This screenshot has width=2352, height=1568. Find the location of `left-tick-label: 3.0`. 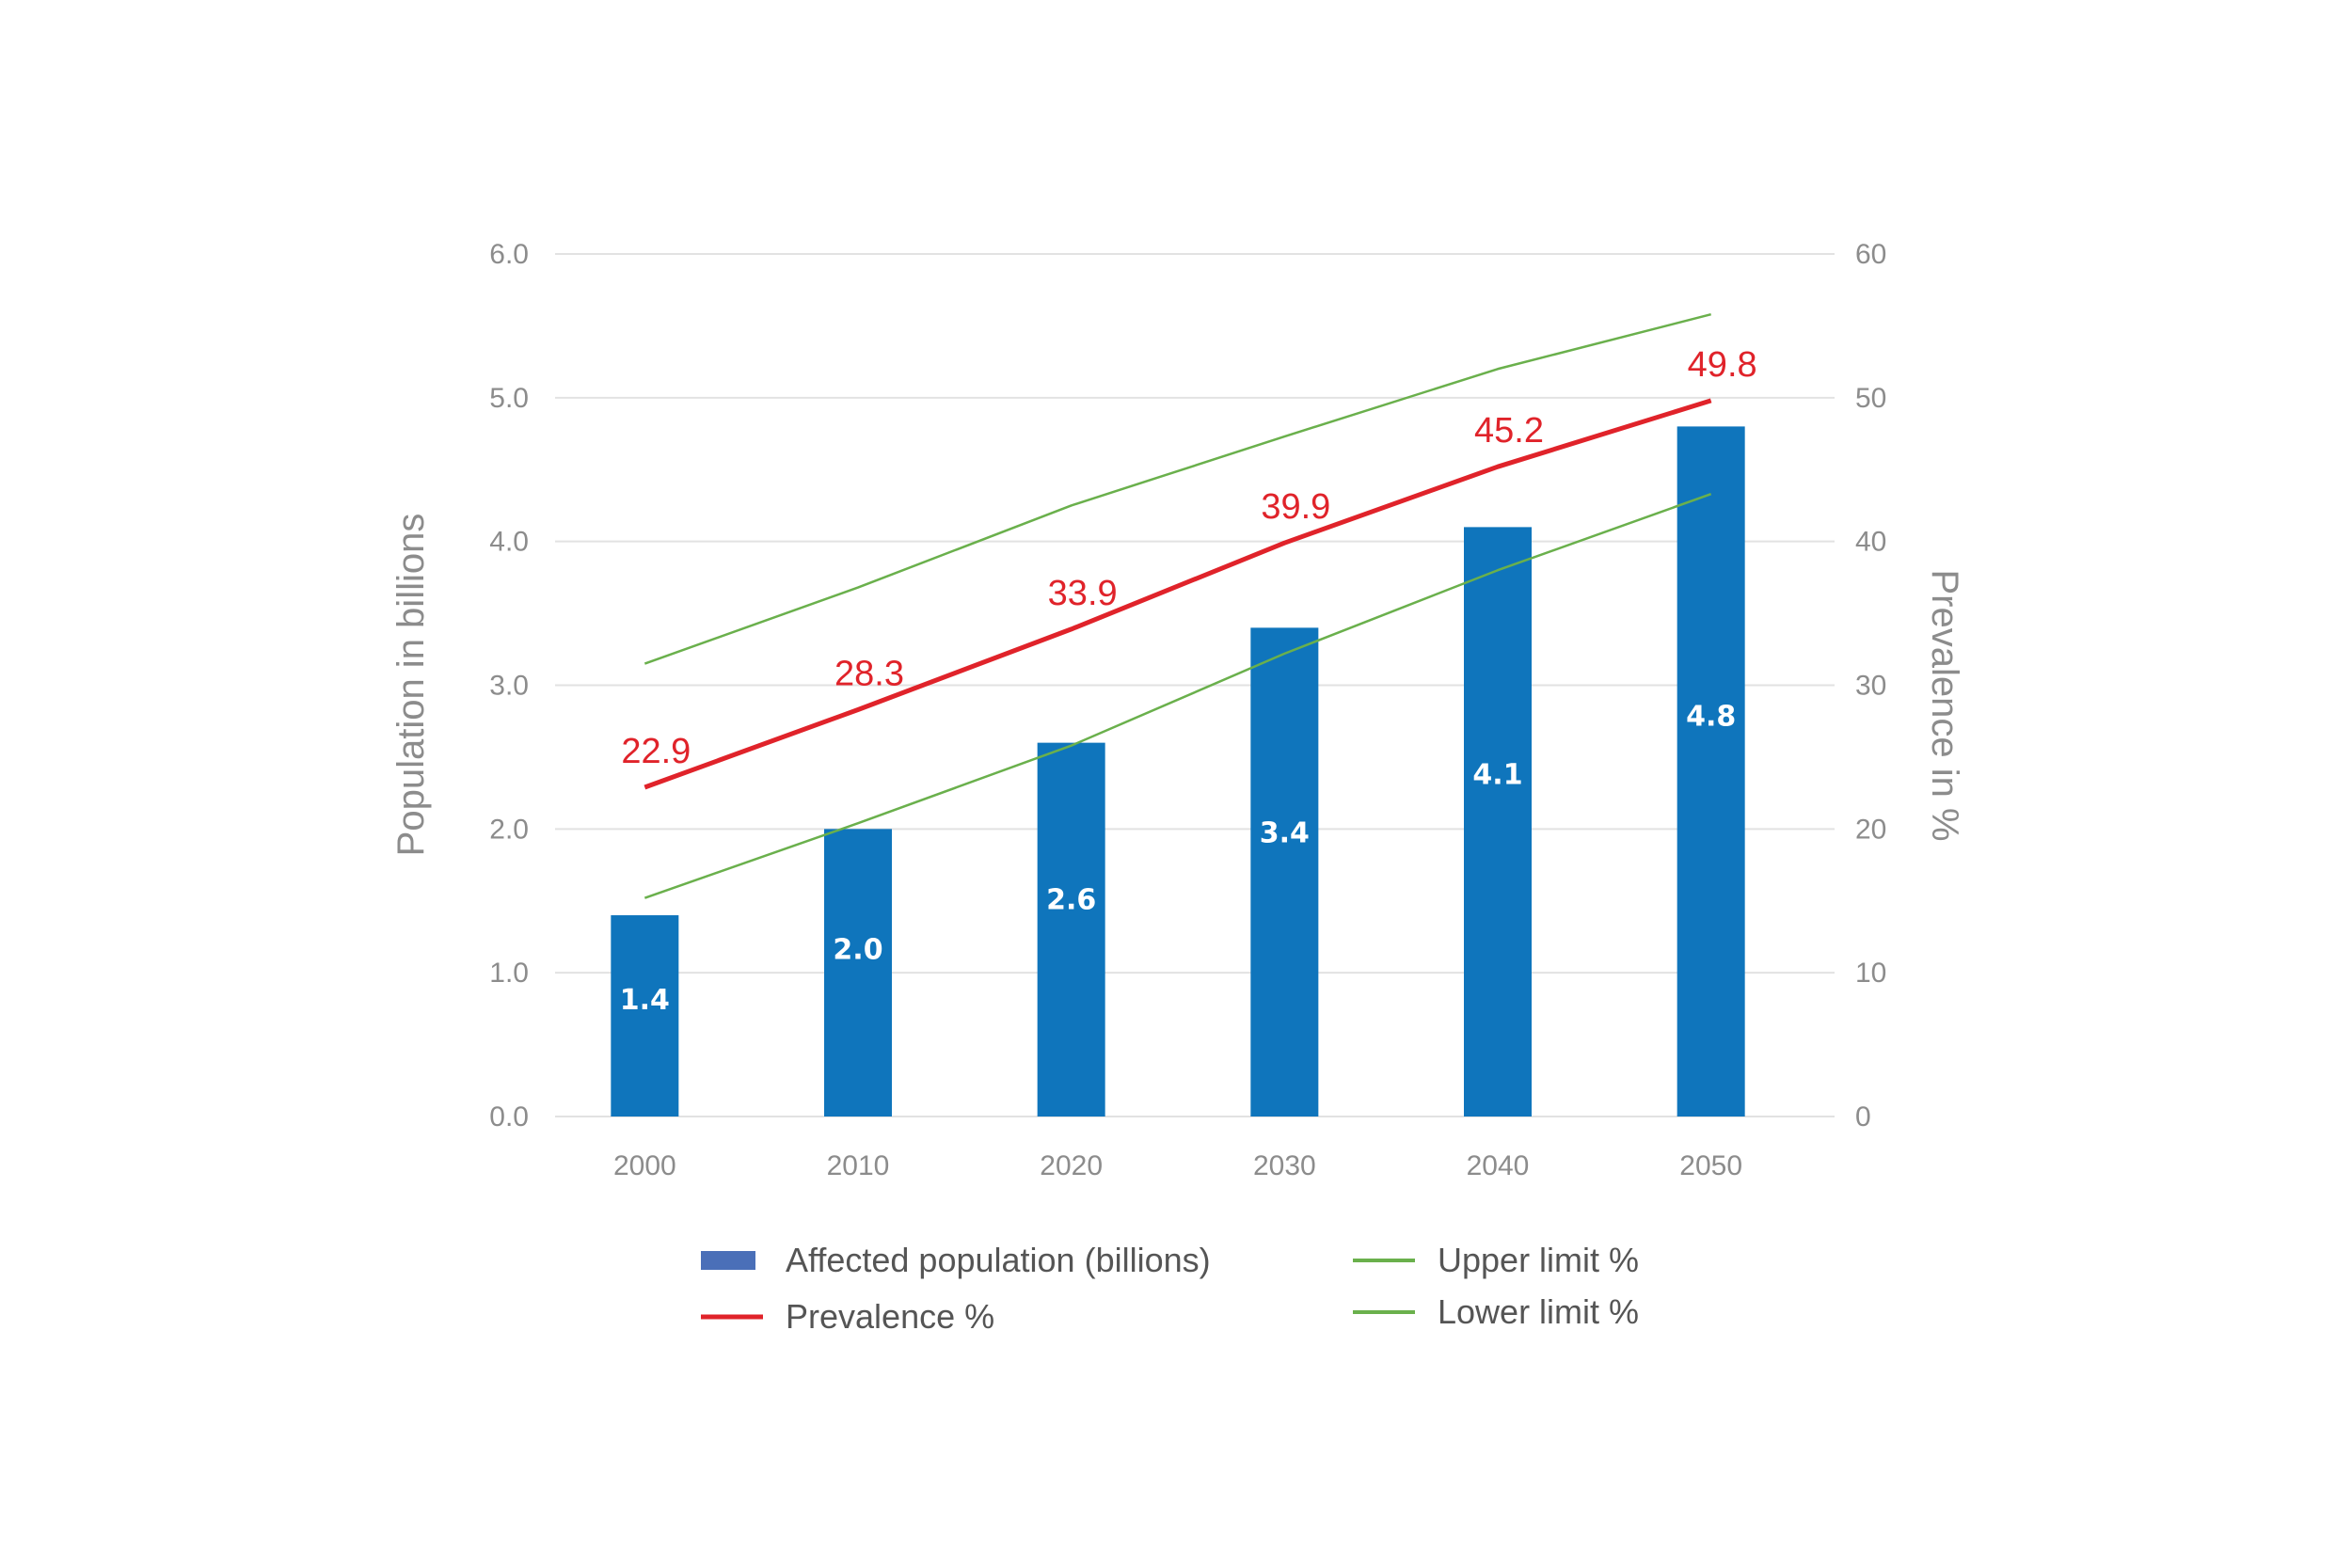

left-tick-label: 3.0 is located at coordinates (509, 686).